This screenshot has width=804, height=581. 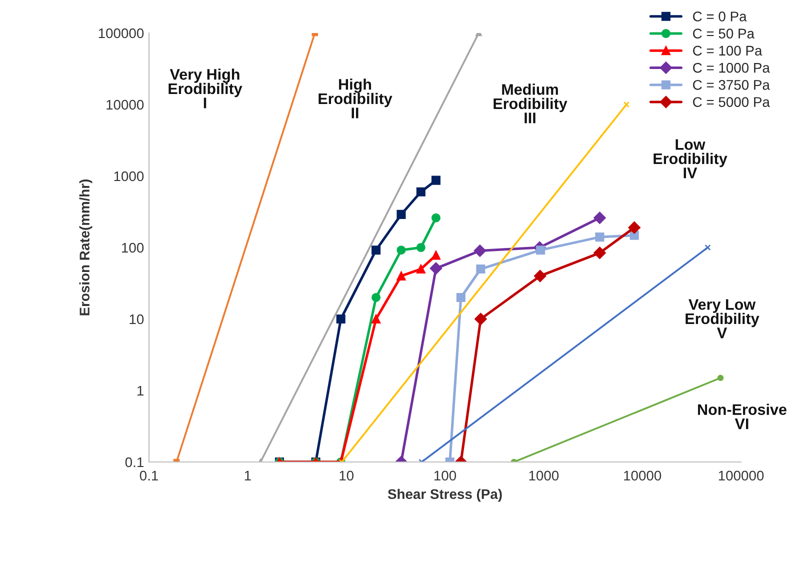 I want to click on x-tick-label: 10000, so click(x=643, y=475).